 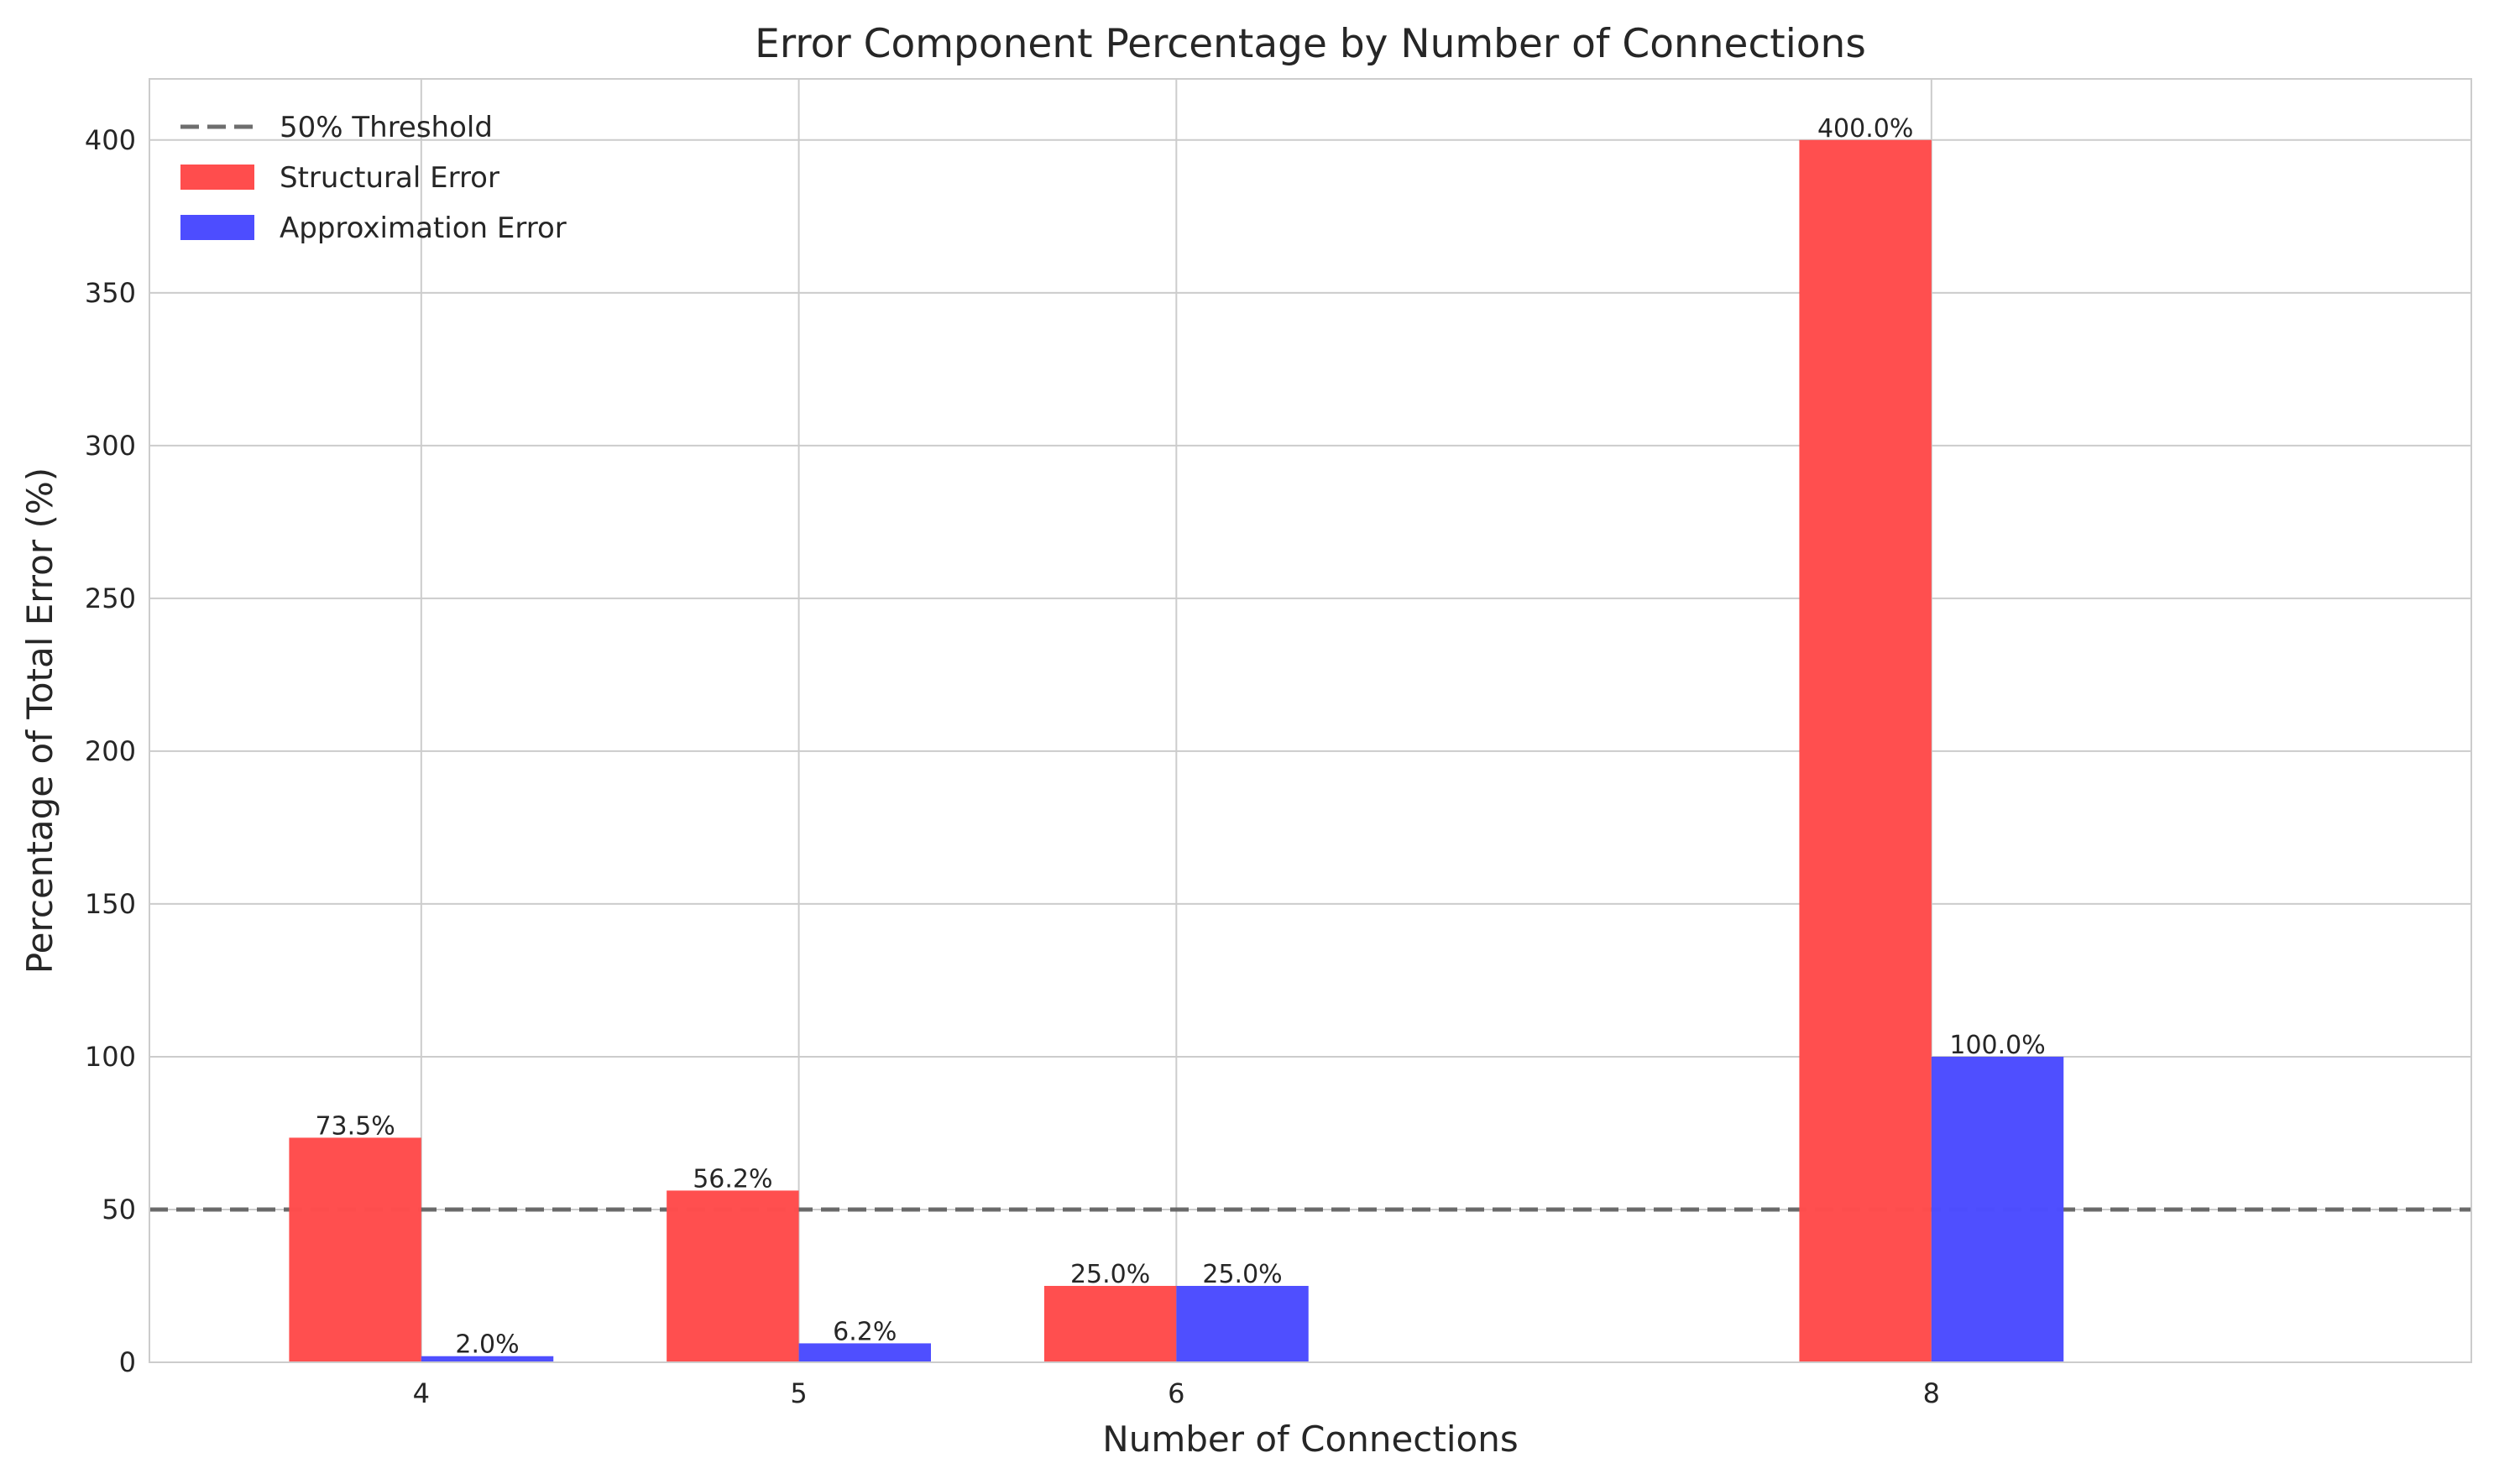 I want to click on y-tick-label: 300, so click(x=110, y=446).